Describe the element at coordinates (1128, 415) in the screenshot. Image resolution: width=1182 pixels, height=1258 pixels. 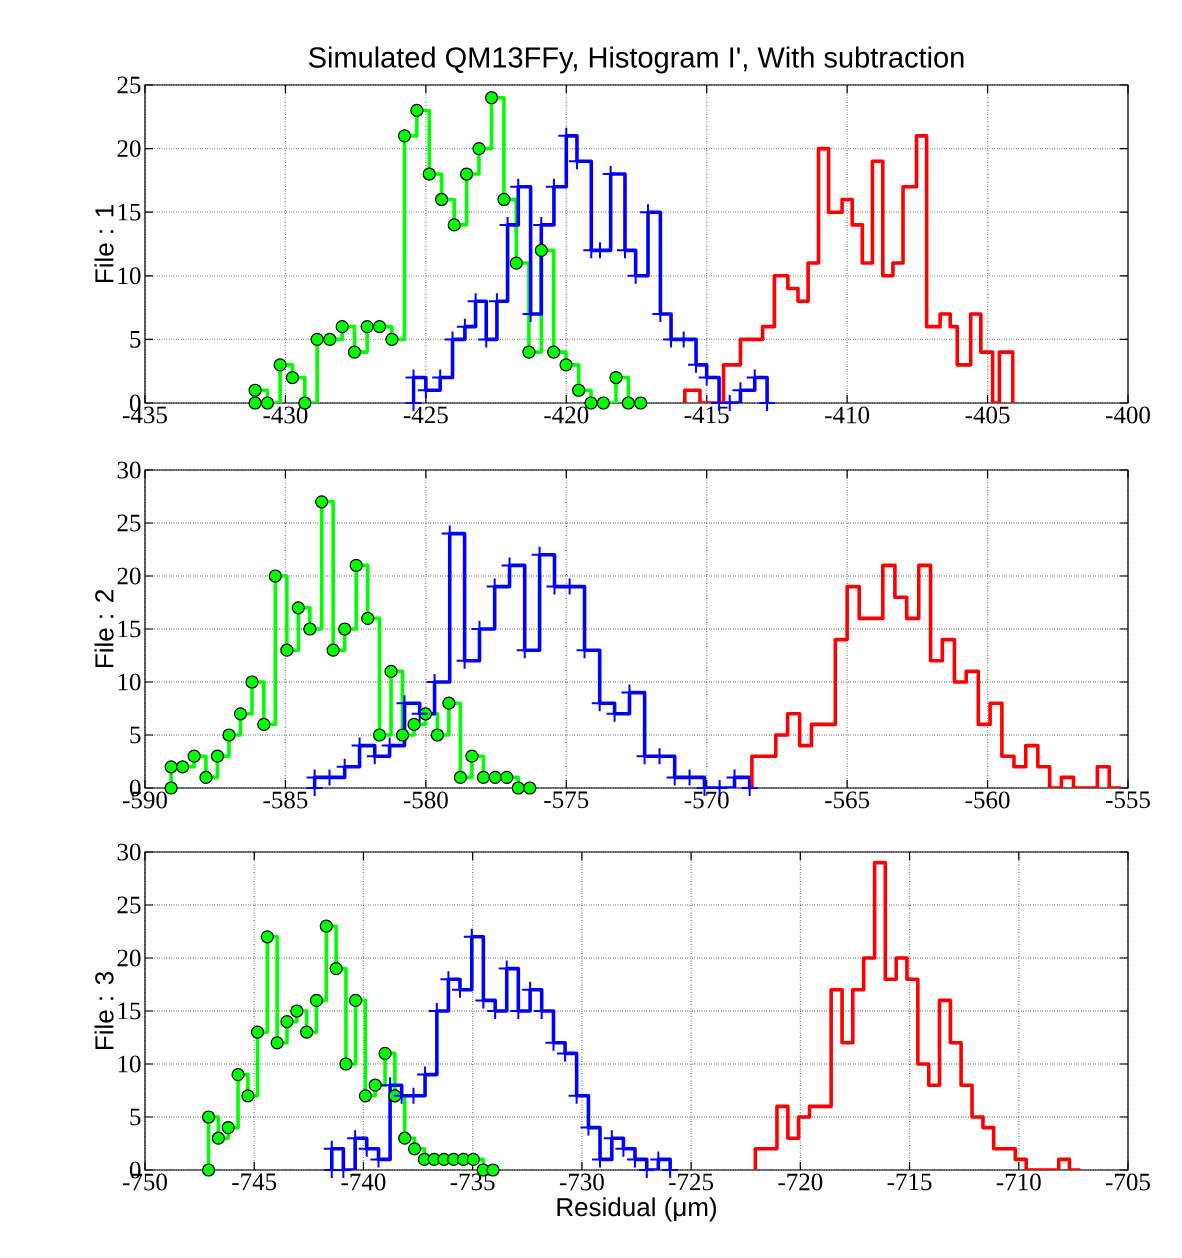
I see `x-tick-label: -400` at that location.